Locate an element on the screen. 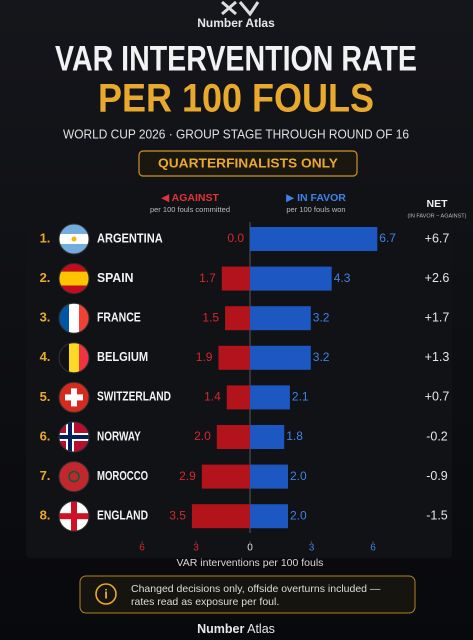 Image resolution: width=473 pixels, height=640 pixels. note-box is located at coordinates (247, 594).